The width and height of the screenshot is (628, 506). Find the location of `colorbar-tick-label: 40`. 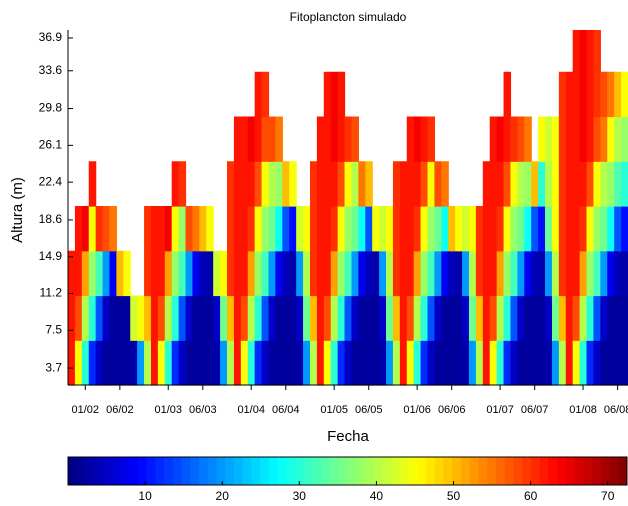

colorbar-tick-label: 40 is located at coordinates (377, 496).